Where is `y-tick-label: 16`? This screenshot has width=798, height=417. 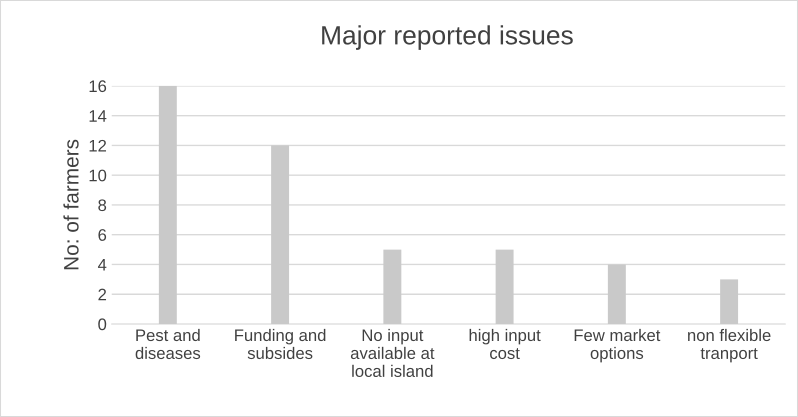 y-tick-label: 16 is located at coordinates (98, 86).